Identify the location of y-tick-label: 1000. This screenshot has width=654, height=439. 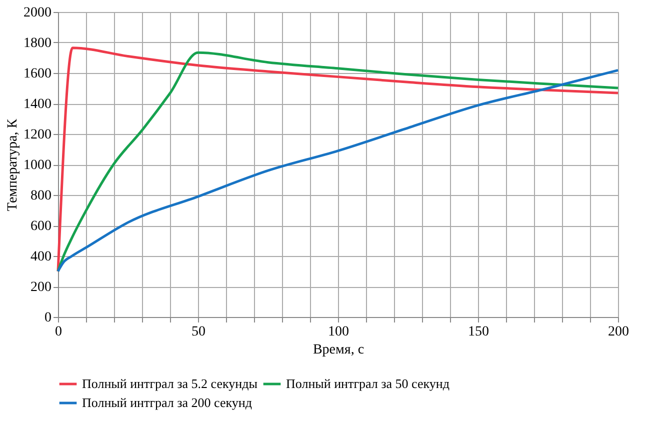
(38, 165).